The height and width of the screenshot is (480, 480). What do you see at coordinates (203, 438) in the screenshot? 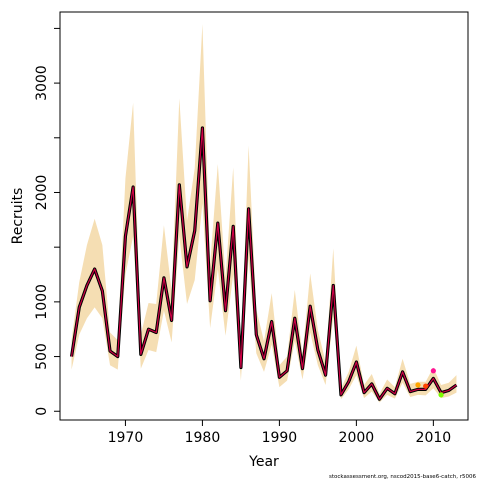
I see `x-tick-label-1980: 1980` at bounding box center [203, 438].